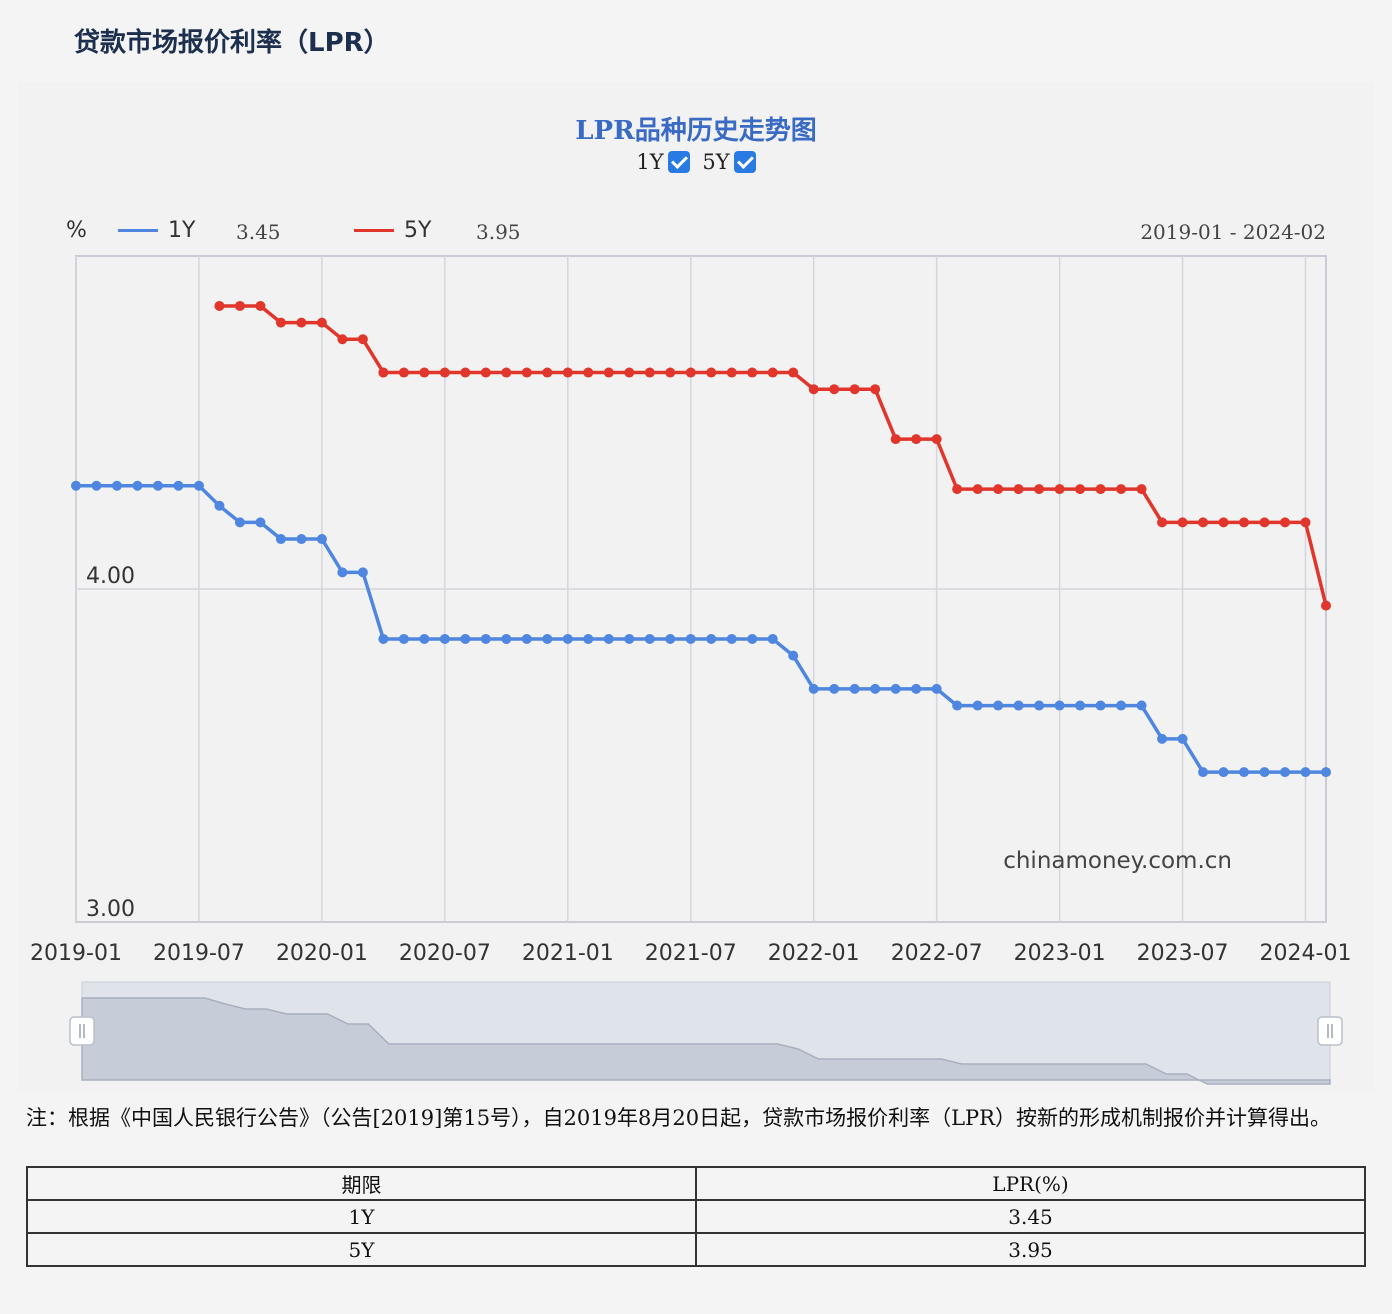 Image resolution: width=1392 pixels, height=1314 pixels. What do you see at coordinates (361, 1183) in the screenshot?
I see `table-header-cell: 期限` at bounding box center [361, 1183].